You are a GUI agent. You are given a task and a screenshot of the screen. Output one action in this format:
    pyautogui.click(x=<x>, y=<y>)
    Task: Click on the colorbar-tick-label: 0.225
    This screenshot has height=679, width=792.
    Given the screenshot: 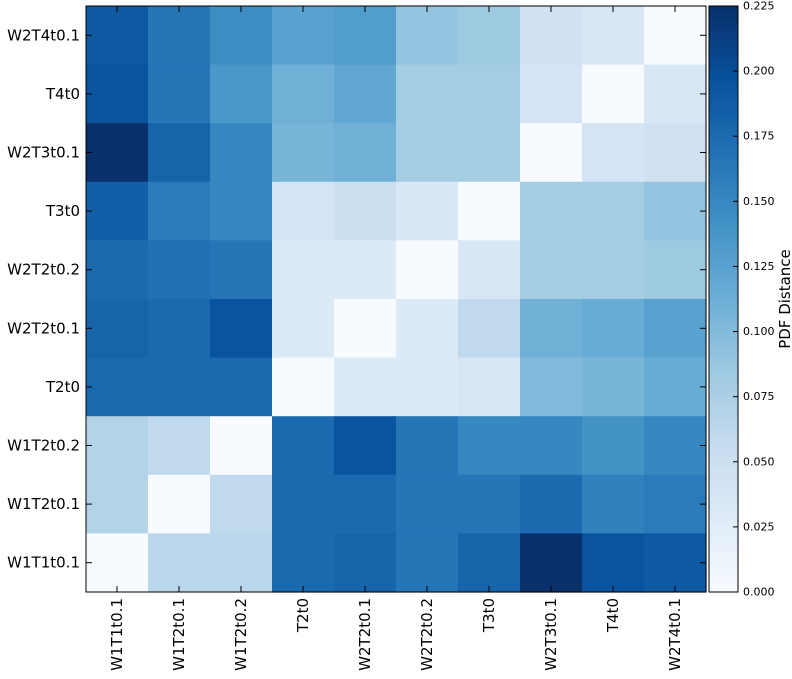 What is the action you would take?
    pyautogui.click(x=759, y=6)
    